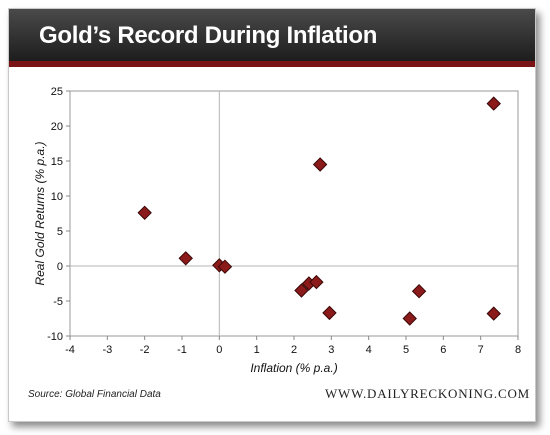 The image size is (550, 435). I want to click on y-axis-label: Real Gold Returns (% p.a.), so click(40, 213).